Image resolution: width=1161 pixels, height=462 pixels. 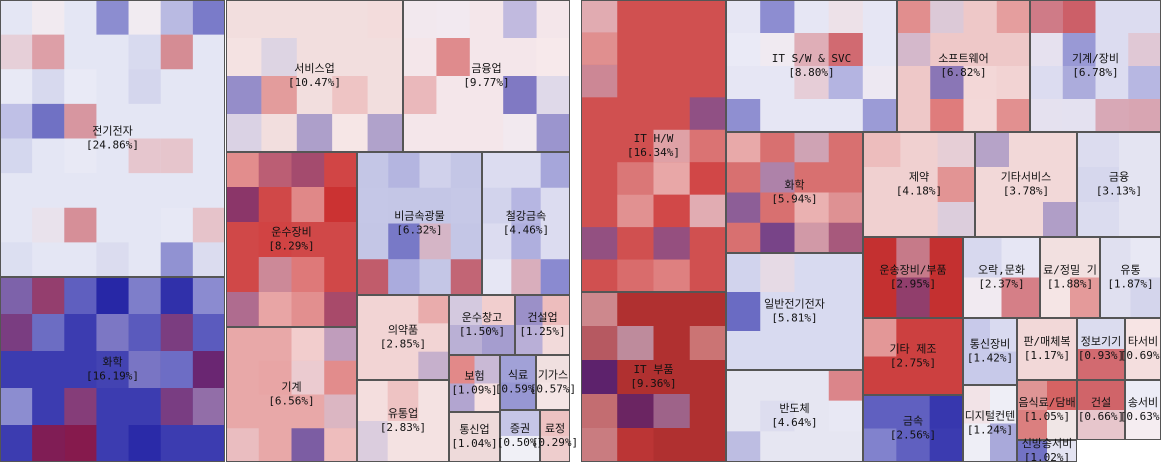 I want to click on sector-value: [24.86%], so click(x=112, y=145).